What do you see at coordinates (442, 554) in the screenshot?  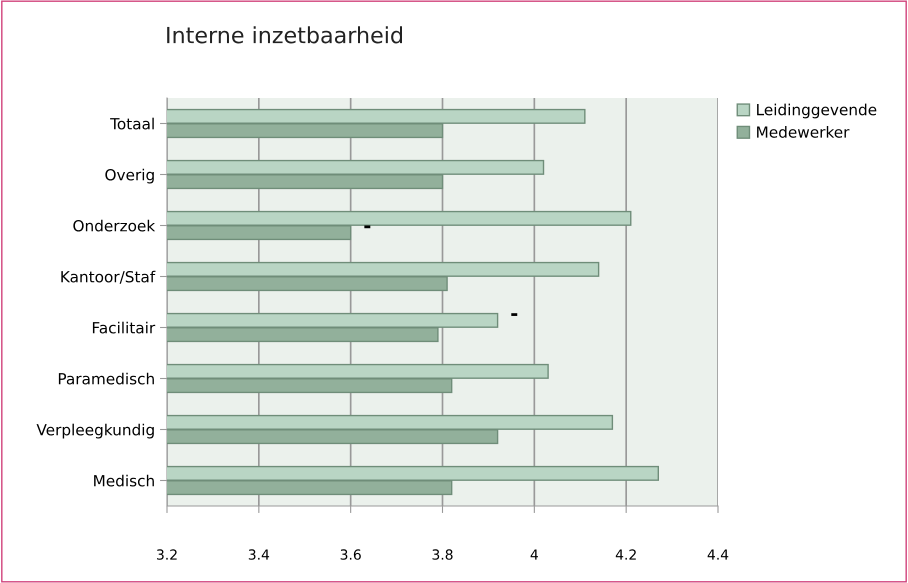 I see `x-tick-label: 3.8` at bounding box center [442, 554].